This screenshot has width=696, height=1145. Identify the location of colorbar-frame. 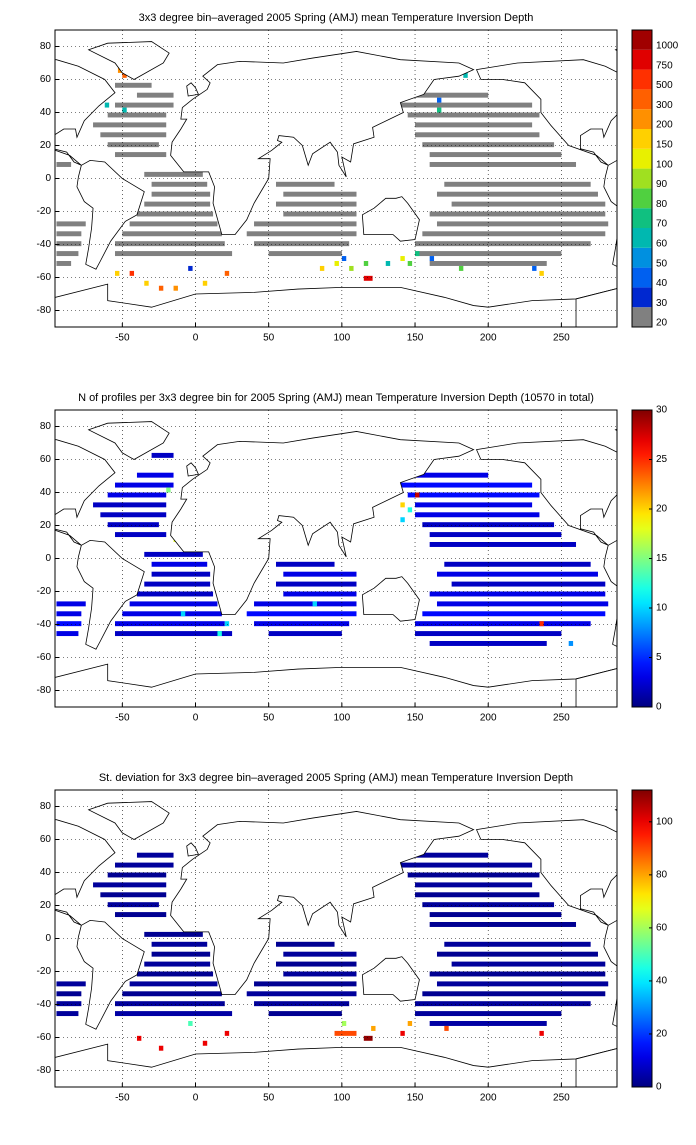
(642, 178).